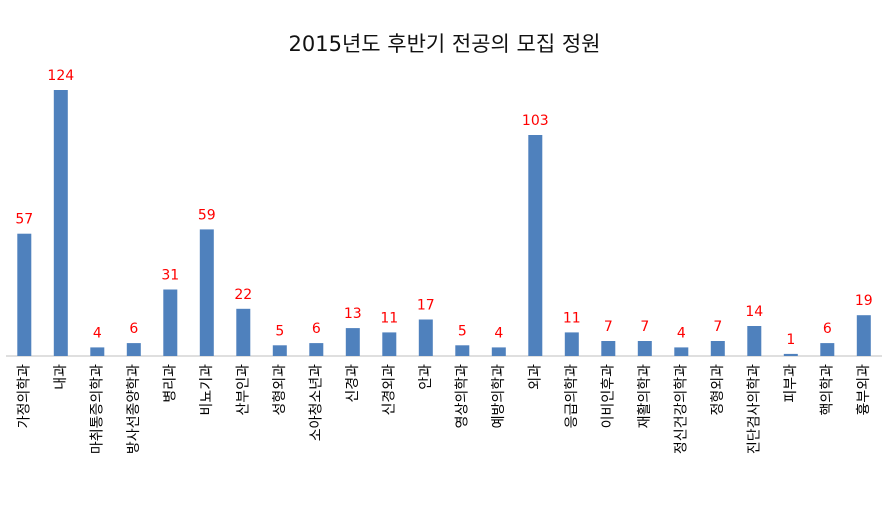 The height and width of the screenshot is (506, 889). Describe the element at coordinates (353, 383) in the screenshot. I see `category-label-9: 신경과` at that location.